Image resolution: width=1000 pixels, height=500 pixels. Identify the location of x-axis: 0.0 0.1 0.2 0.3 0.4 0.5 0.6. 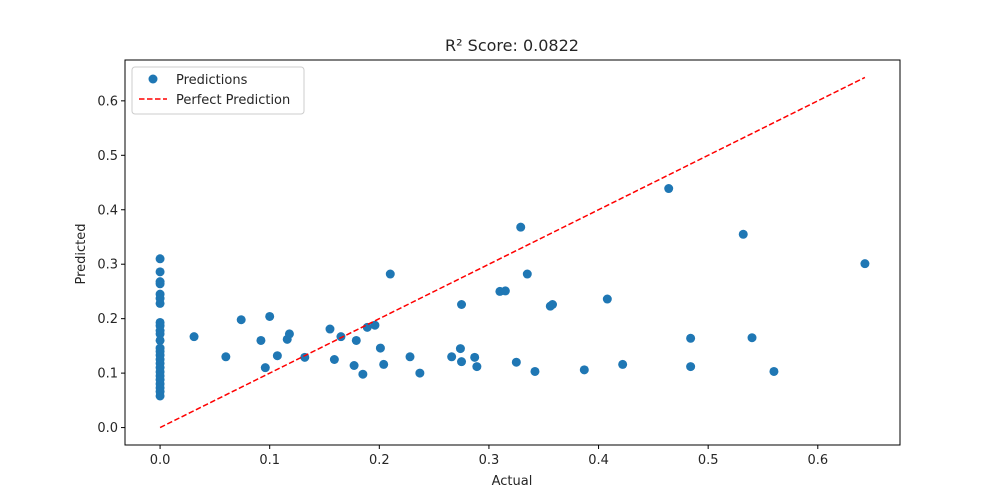
(489, 456).